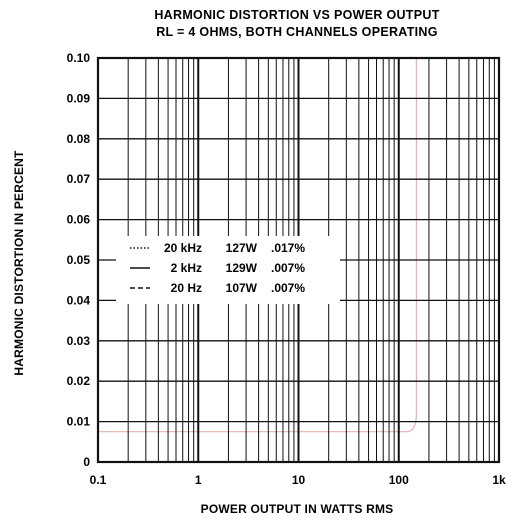  Describe the element at coordinates (79, 220) in the screenshot. I see `y-tick-label: 0.06` at that location.